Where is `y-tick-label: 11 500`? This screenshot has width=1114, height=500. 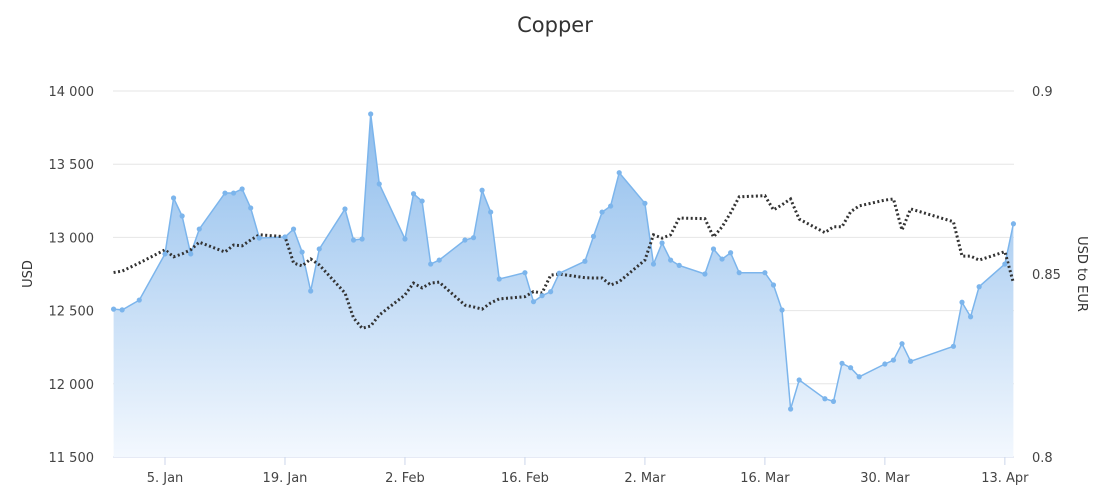
y-tick-label: 11 500 is located at coordinates (72, 458).